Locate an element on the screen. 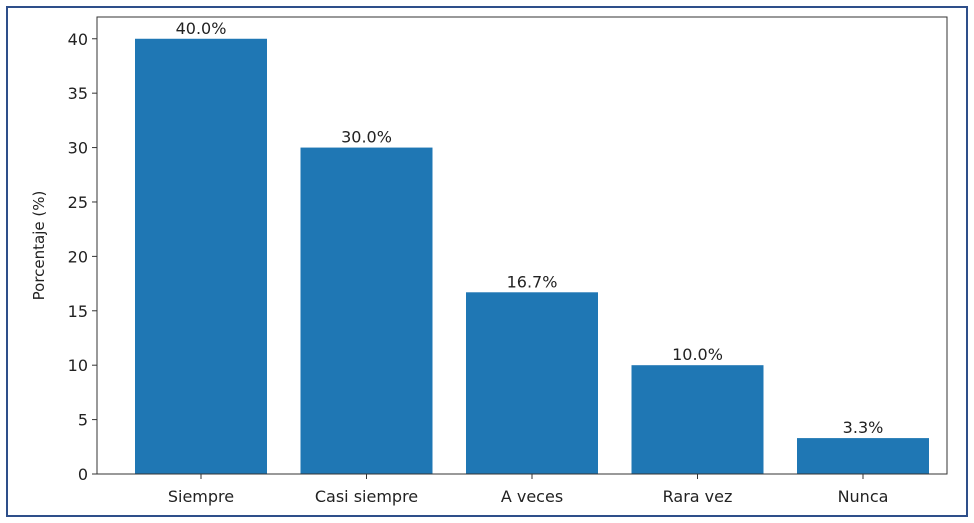 This screenshot has width=974, height=523. bar-rara-vez is located at coordinates (697, 419).